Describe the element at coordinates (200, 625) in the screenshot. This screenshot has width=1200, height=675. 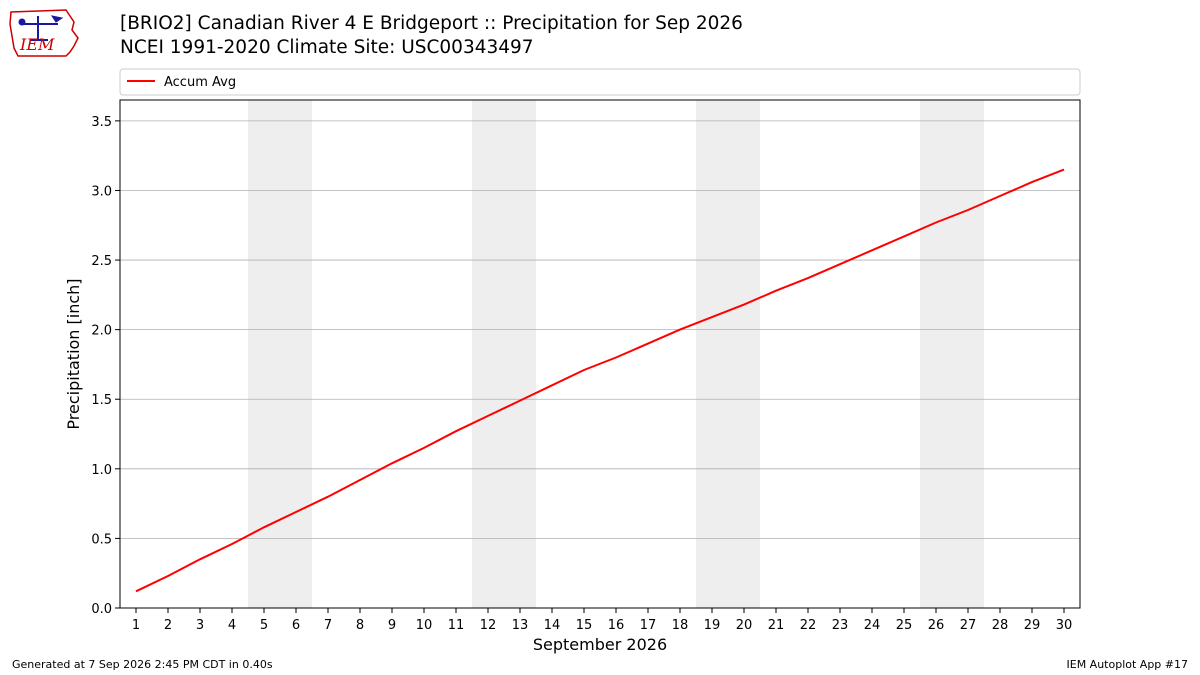
I see `x-tick-label: 3` at that location.